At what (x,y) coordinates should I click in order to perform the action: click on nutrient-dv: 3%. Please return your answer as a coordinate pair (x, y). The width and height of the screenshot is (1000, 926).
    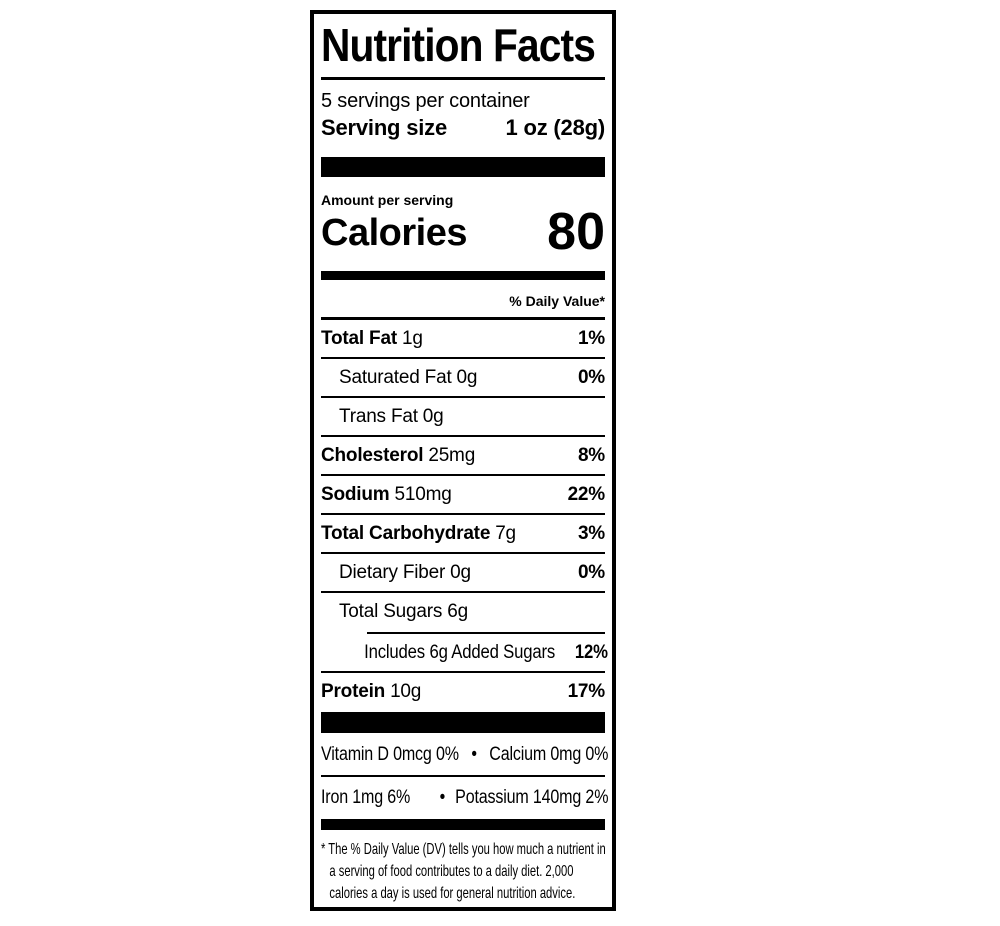
    Looking at the image, I should click on (591, 533).